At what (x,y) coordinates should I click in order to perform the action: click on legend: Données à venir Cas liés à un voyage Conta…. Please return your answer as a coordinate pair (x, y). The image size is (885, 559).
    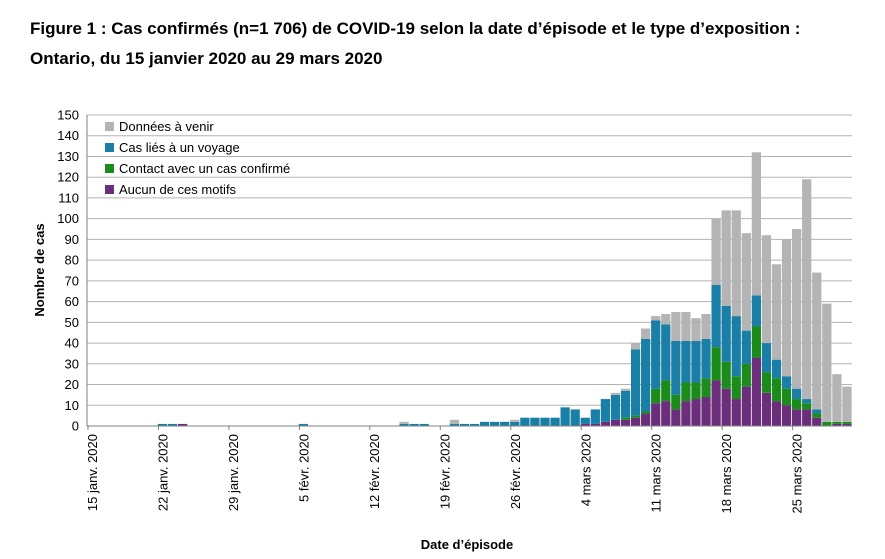
    Looking at the image, I should click on (197, 158).